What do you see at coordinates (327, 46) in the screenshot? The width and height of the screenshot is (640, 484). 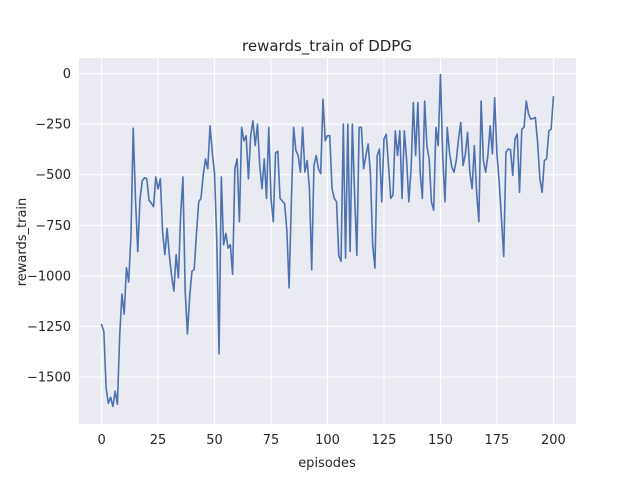 I see `chart-title: rewards_train of DDPG` at bounding box center [327, 46].